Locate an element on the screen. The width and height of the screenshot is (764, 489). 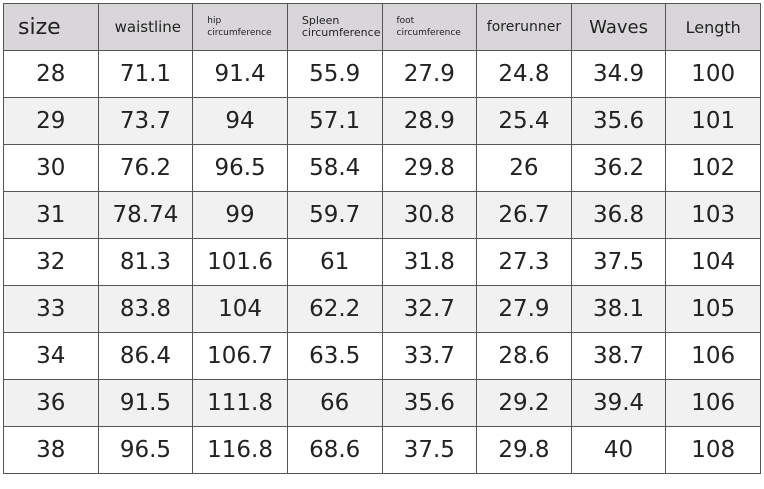
header-cell: foot circumference is located at coordinates (429, 27).